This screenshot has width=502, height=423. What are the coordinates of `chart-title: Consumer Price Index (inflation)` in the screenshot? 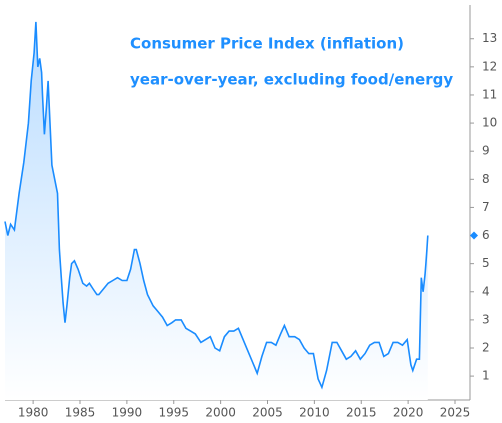 It's located at (267, 44).